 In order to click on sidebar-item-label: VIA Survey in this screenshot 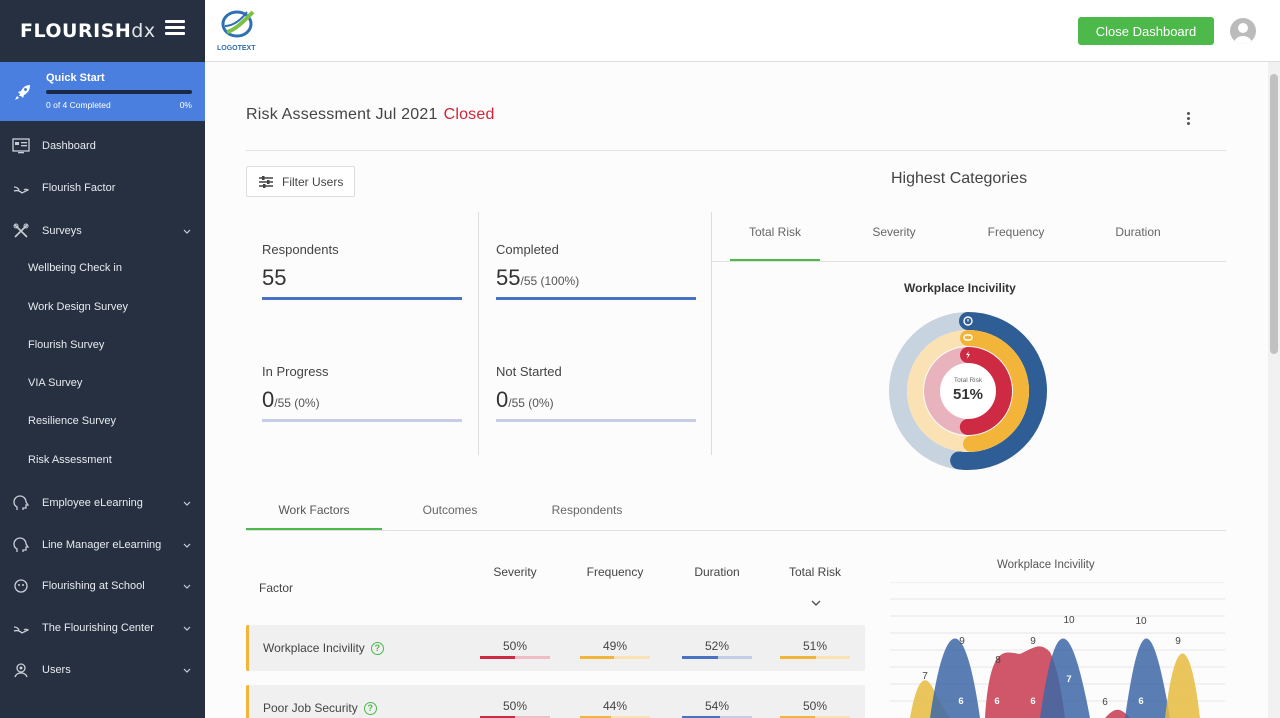, I will do `click(55, 383)`.